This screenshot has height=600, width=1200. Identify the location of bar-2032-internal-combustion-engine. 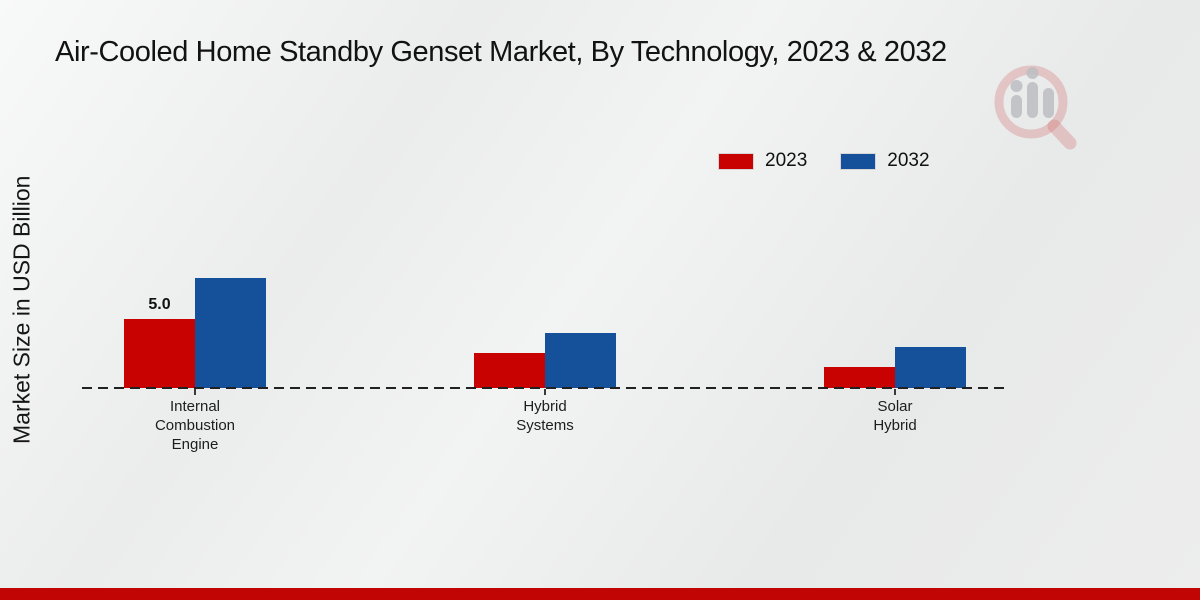
(230, 333).